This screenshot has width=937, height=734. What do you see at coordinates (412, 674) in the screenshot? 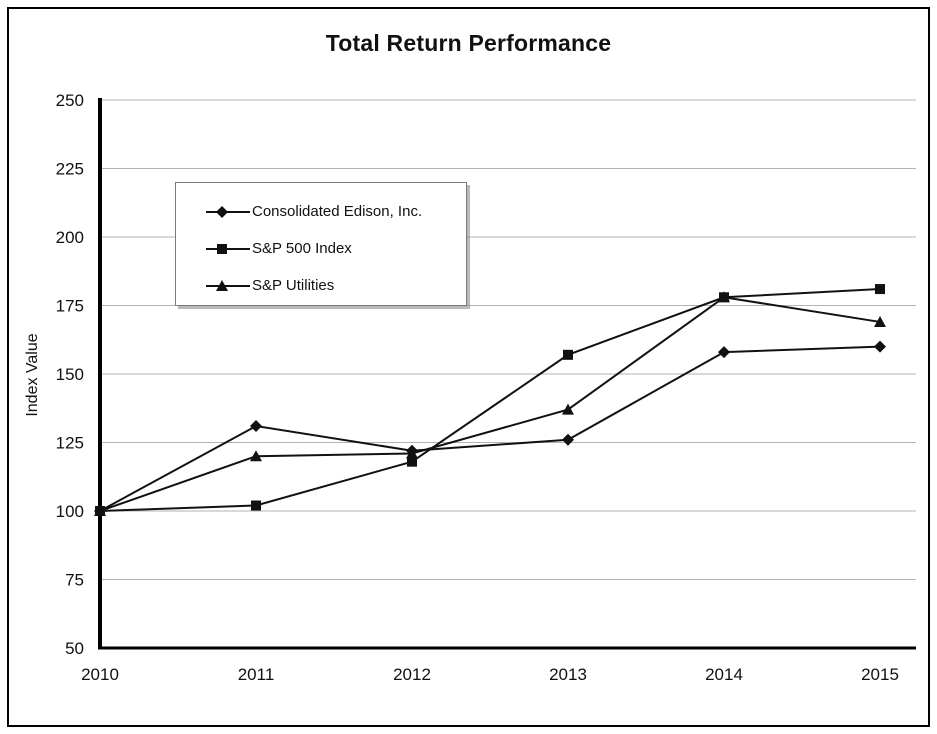
I see `x-axis-tick-label: 2012` at bounding box center [412, 674].